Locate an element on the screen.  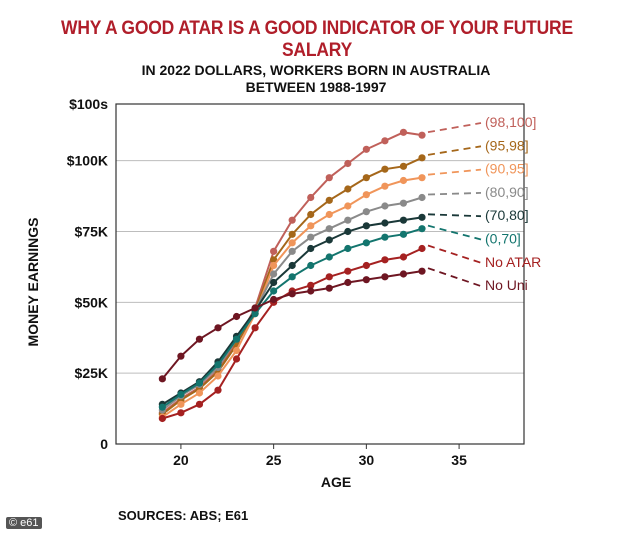
y-tick-label: $100s is located at coordinates (88, 104).